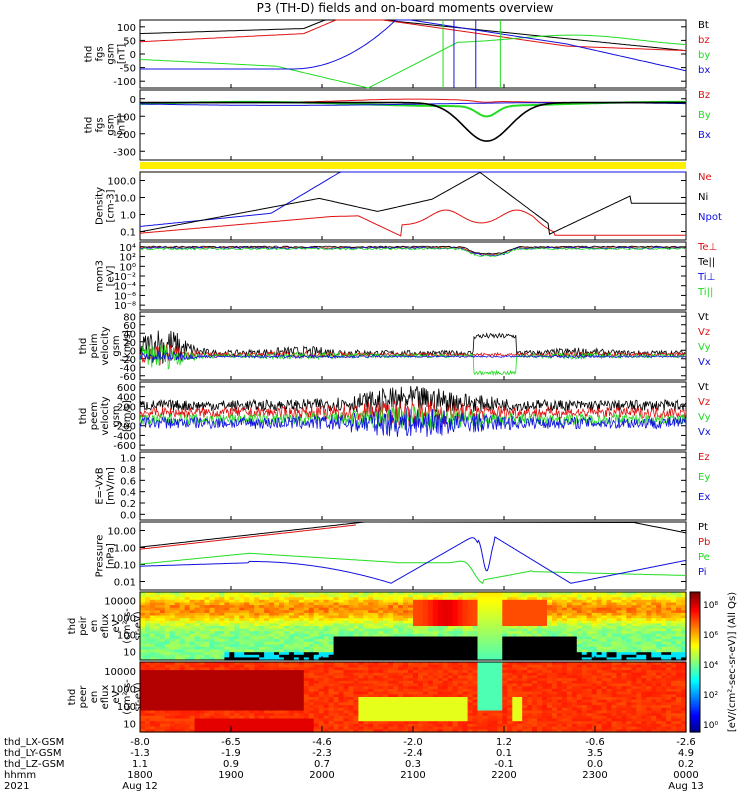  Describe the element at coordinates (413, 125) in the screenshot. I see `panel-frame` at that location.